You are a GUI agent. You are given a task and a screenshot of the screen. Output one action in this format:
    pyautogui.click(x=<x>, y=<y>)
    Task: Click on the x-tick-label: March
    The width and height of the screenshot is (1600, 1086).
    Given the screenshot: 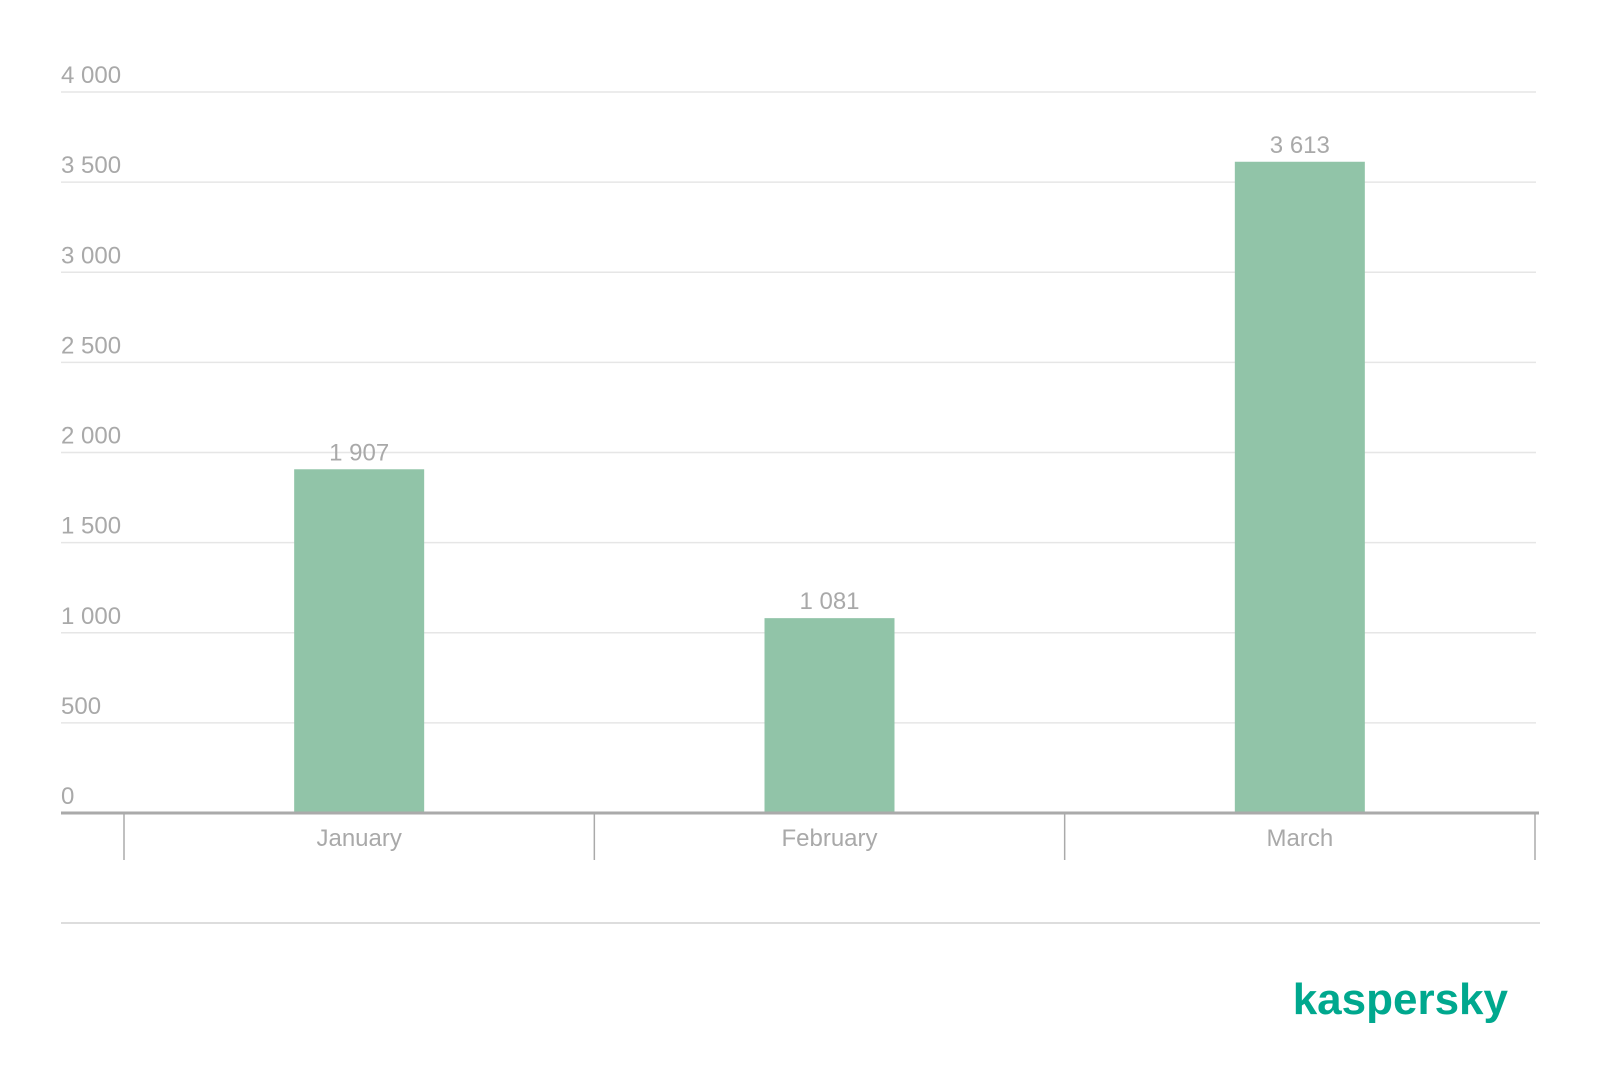 What is the action you would take?
    pyautogui.click(x=1299, y=838)
    